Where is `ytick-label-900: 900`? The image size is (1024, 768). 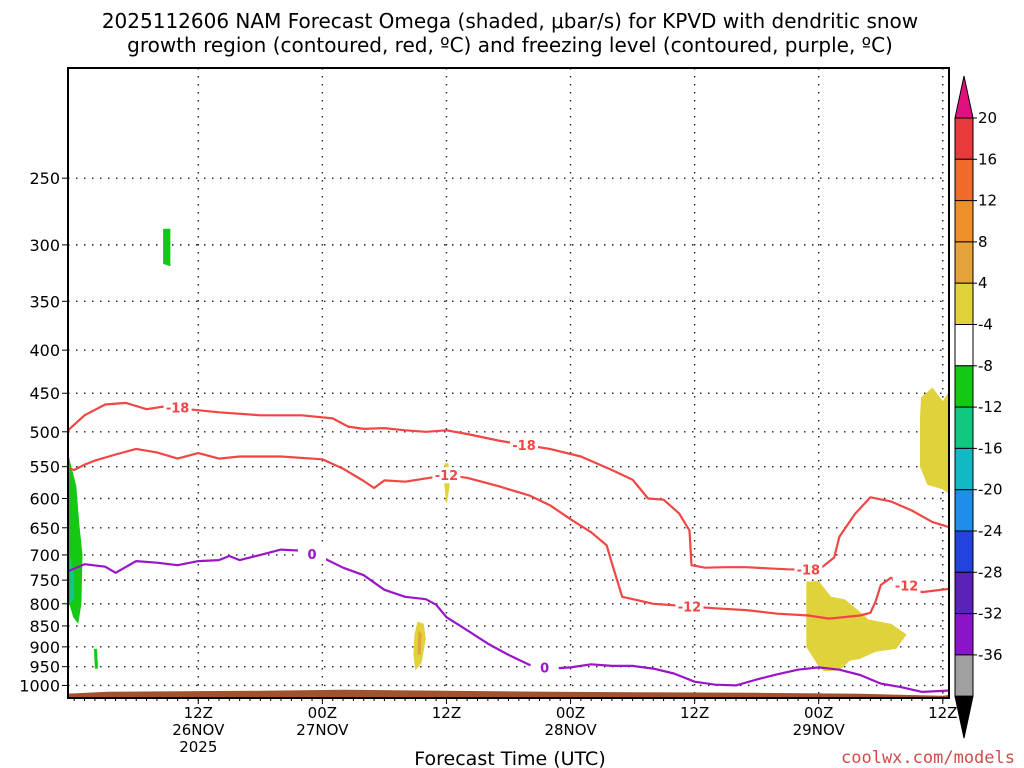 ytick-label-900: 900 is located at coordinates (44, 647).